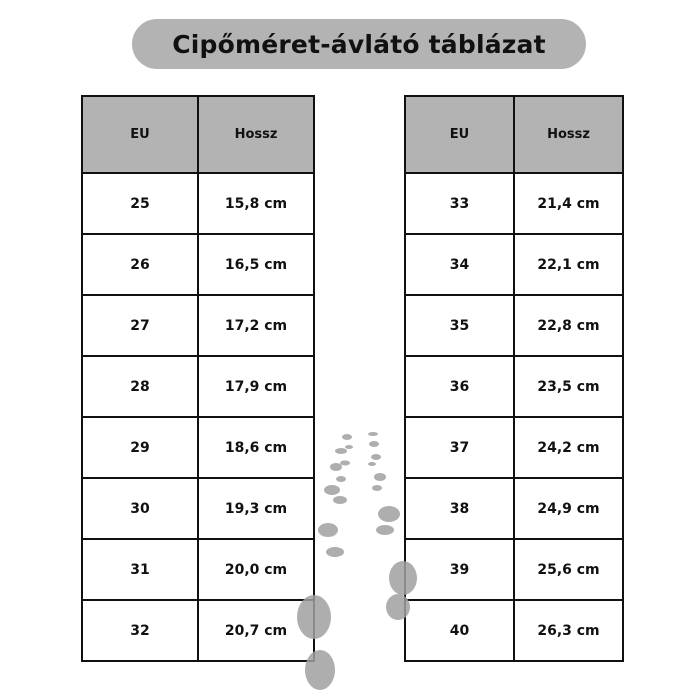  I want to click on eu-size-cell: 26, so click(140, 264).